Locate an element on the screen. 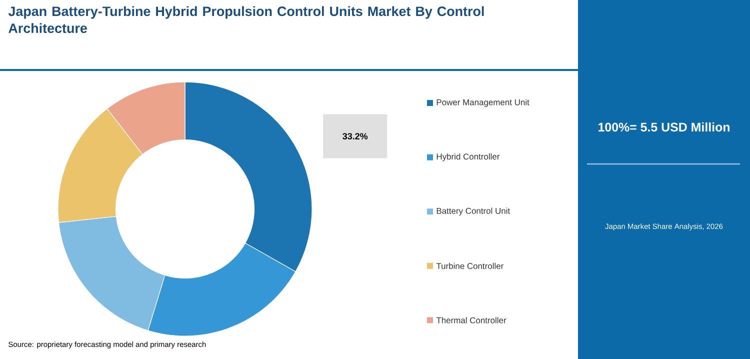  legend-label: Battery Control Unit is located at coordinates (473, 212).